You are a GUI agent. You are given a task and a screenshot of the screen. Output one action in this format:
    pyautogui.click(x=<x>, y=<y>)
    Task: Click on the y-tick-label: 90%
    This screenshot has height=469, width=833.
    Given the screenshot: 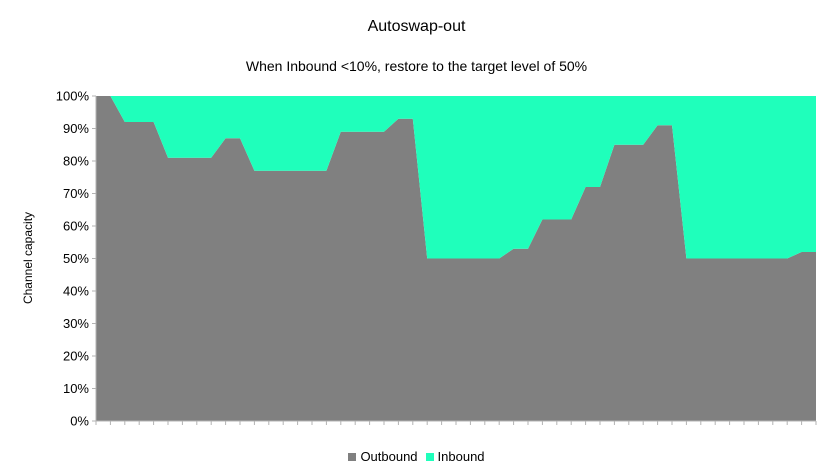 What is the action you would take?
    pyautogui.click(x=76, y=128)
    